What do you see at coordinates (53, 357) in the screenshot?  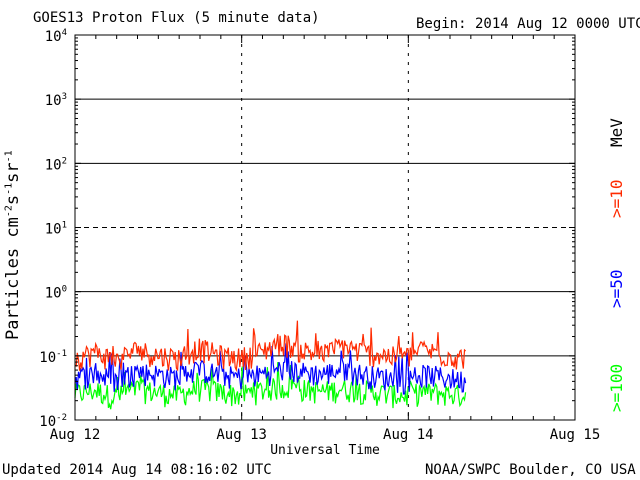 I see `y-tick-label-1: 10⁻¹` at bounding box center [53, 357].